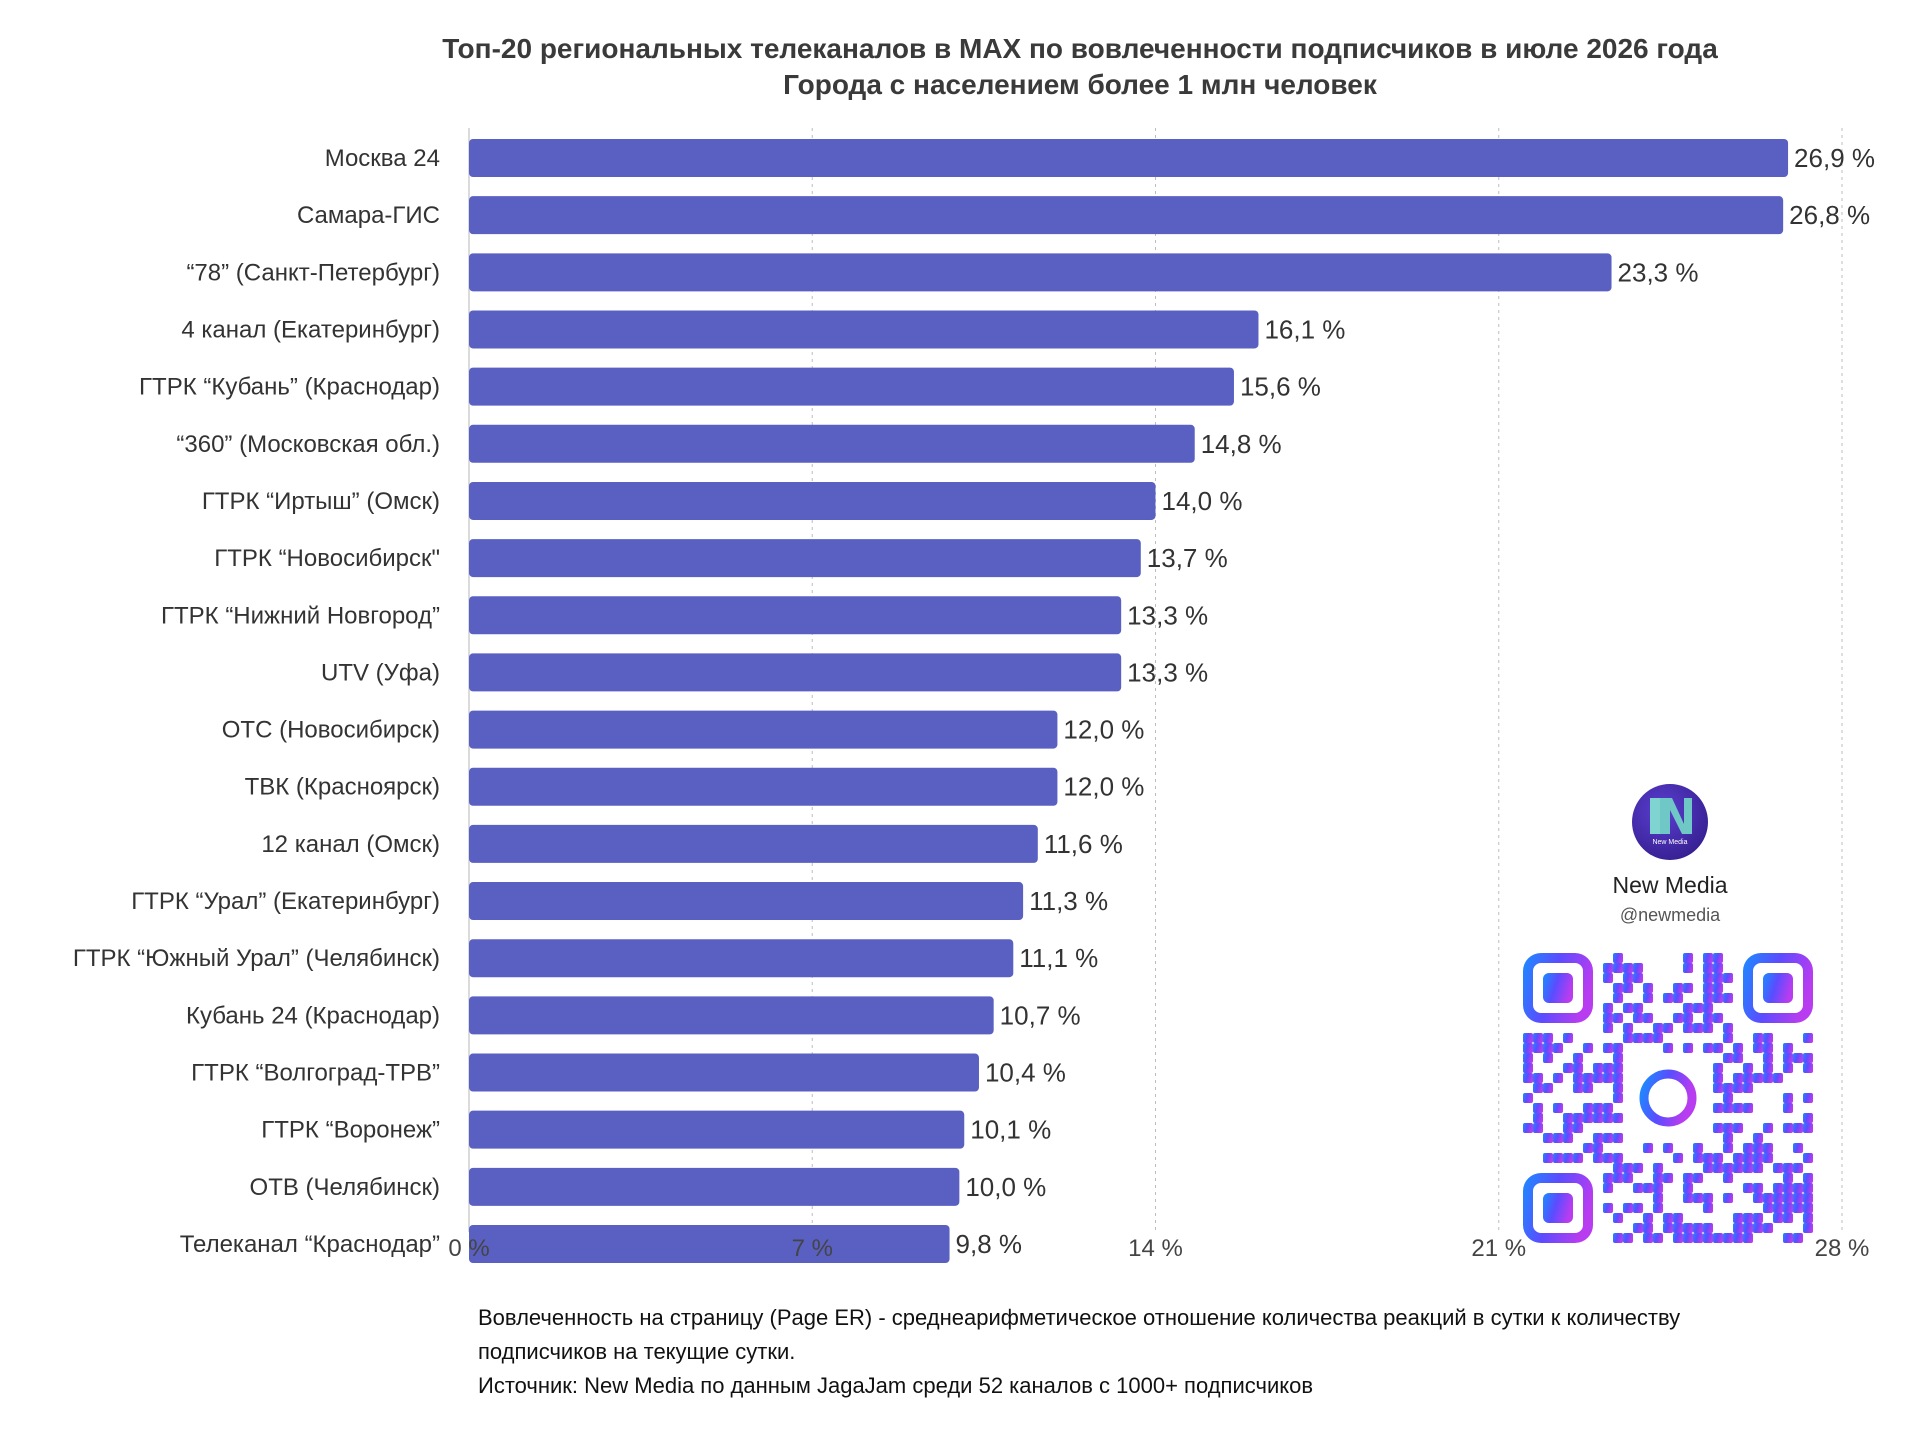 This screenshot has height=1439, width=1920. What do you see at coordinates (1241, 444) in the screenshot?
I see `value-label: 14,8 %` at bounding box center [1241, 444].